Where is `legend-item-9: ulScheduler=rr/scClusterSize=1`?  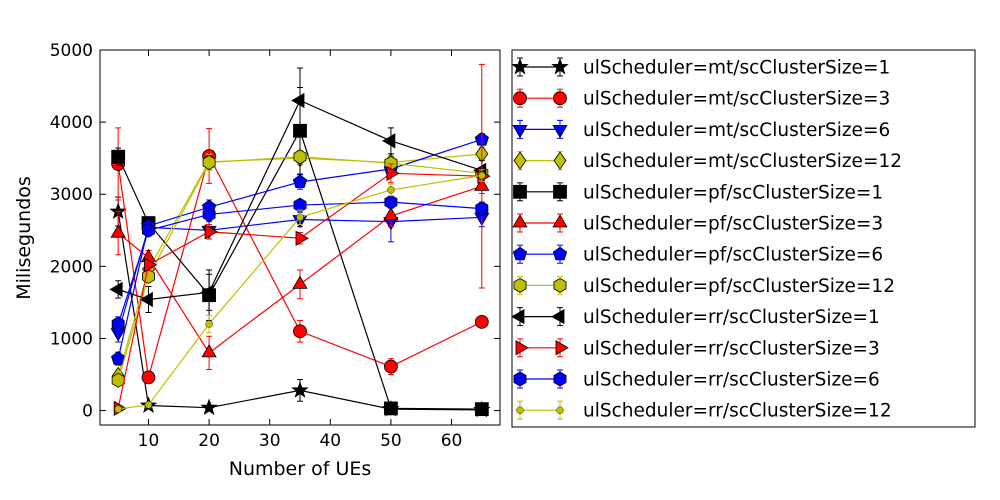 legend-item-9: ulScheduler=rr/scClusterSize=1 is located at coordinates (695, 317).